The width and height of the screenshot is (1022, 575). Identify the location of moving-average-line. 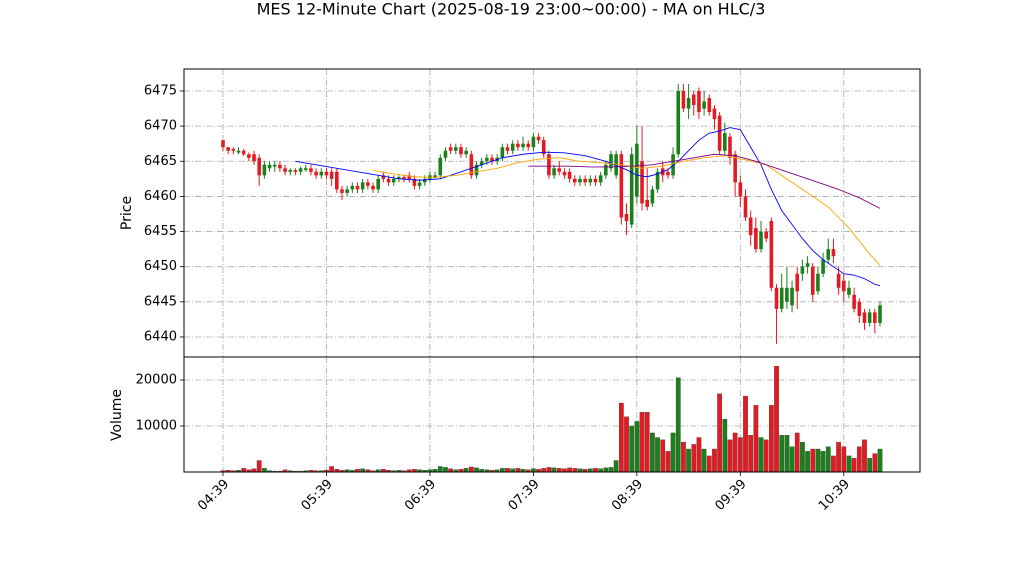
(704, 181).